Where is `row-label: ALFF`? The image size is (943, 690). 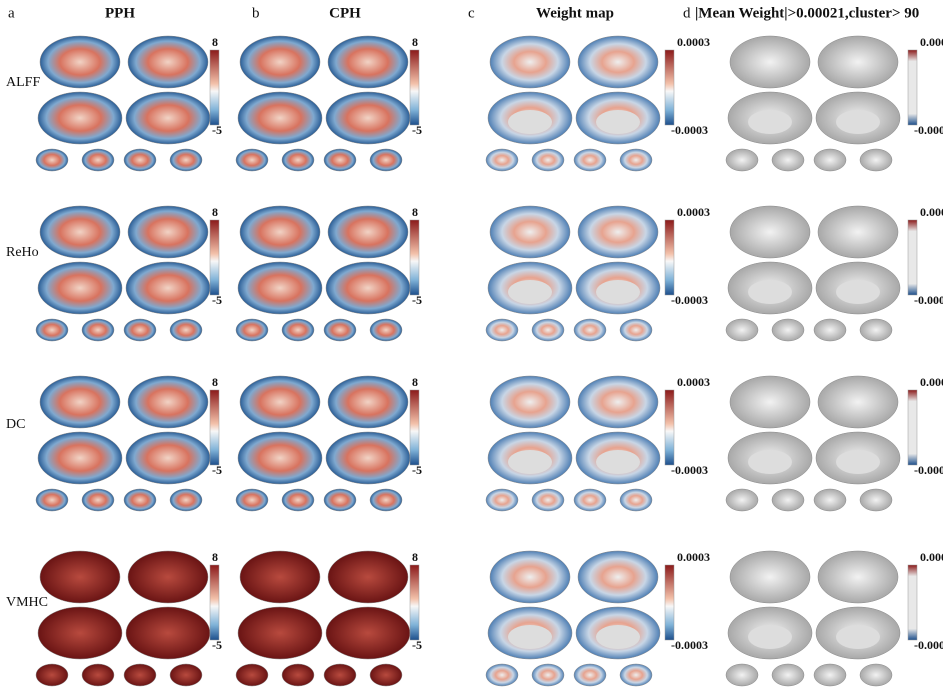
row-label: ALFF is located at coordinates (23, 82).